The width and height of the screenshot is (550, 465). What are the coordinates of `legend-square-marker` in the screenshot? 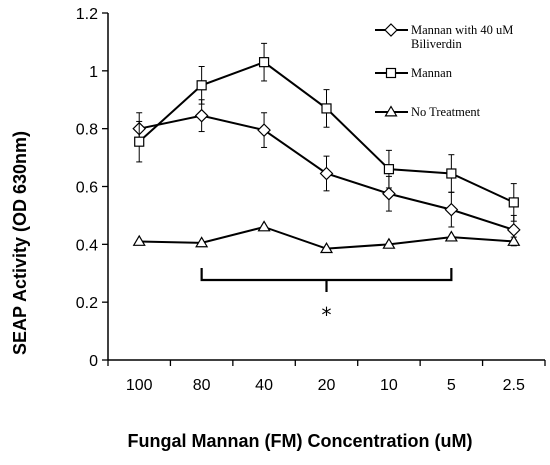 It's located at (391, 73).